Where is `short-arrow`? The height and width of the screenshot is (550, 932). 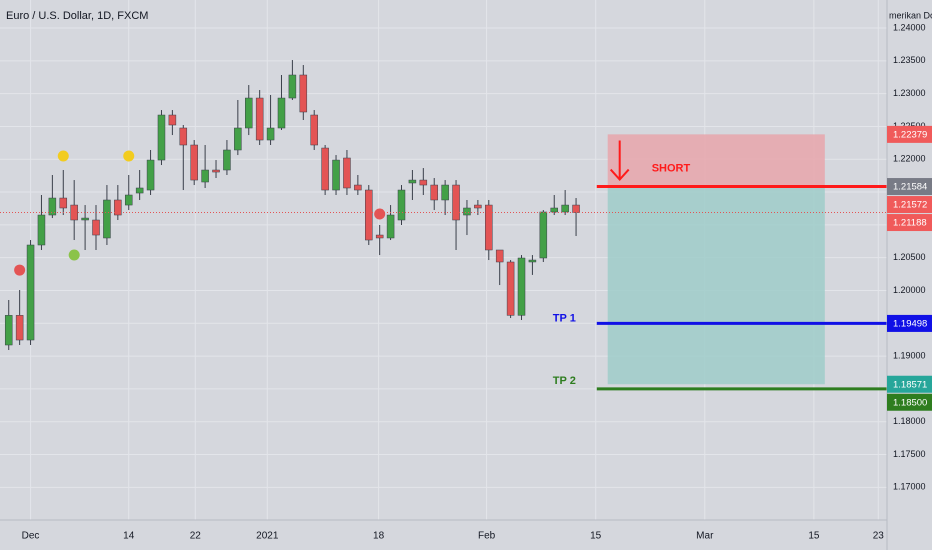 short-arrow is located at coordinates (619, 161).